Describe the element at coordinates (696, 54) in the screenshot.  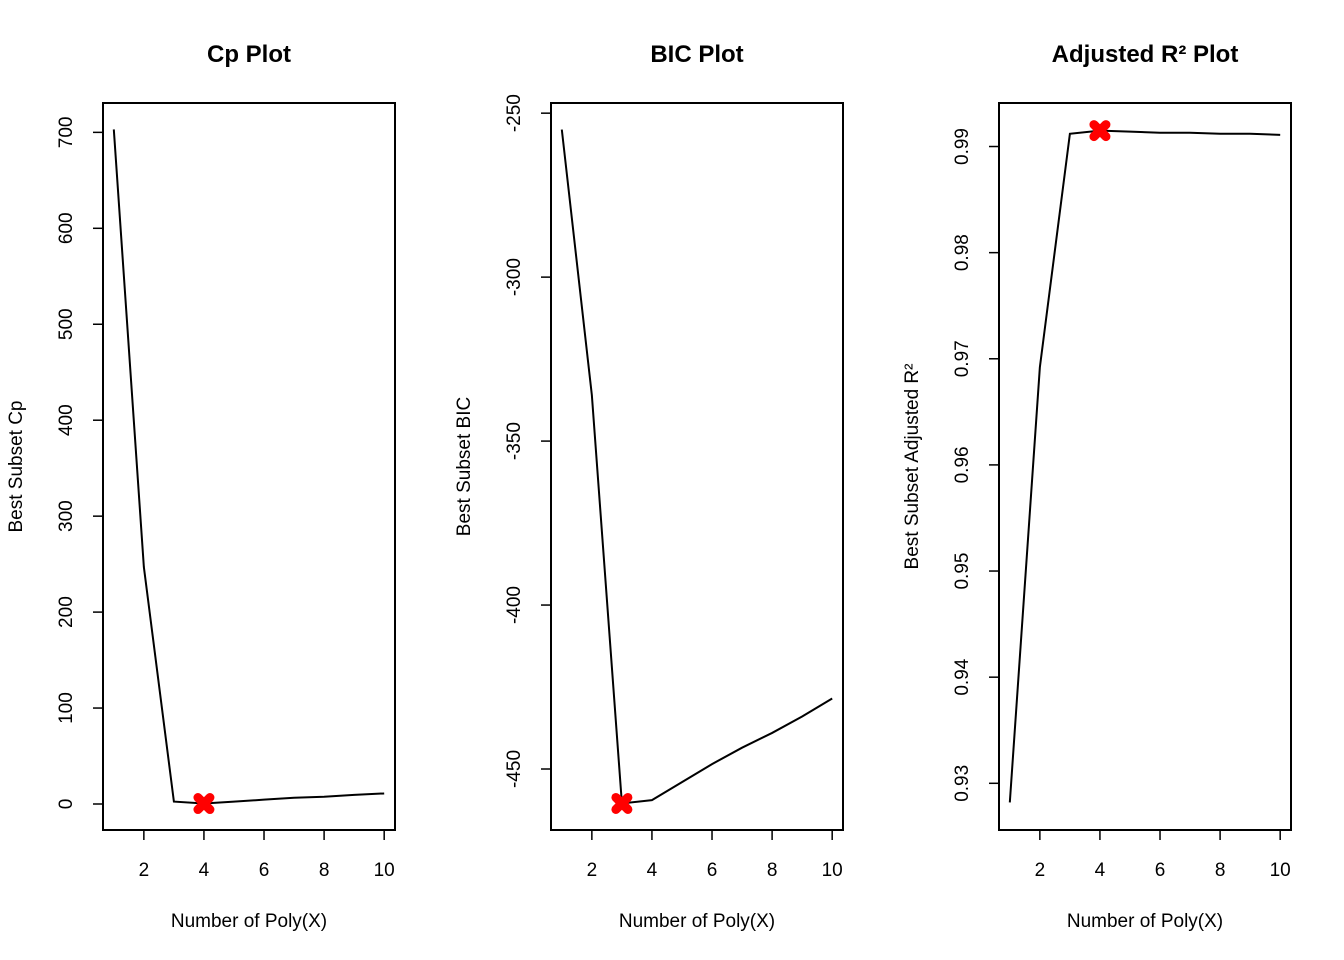
I see `panel-title: BIC Plot` at that location.